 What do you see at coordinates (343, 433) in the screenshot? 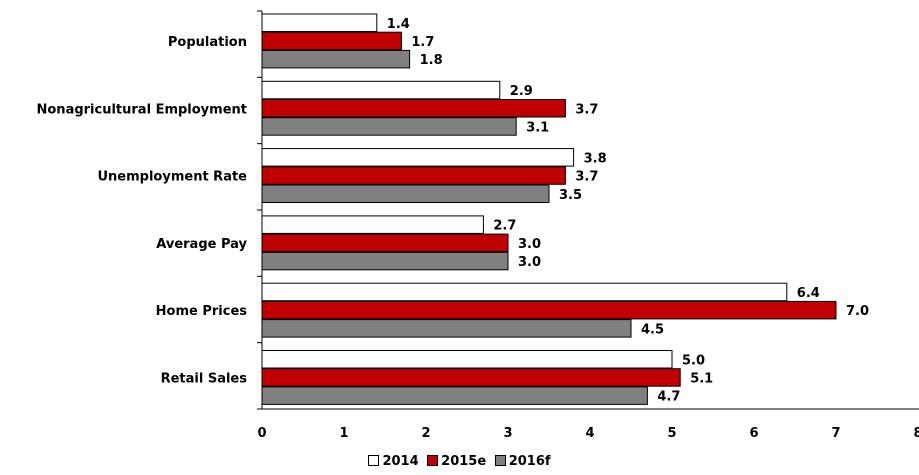
I see `x-tick-label-1: 1` at bounding box center [343, 433].